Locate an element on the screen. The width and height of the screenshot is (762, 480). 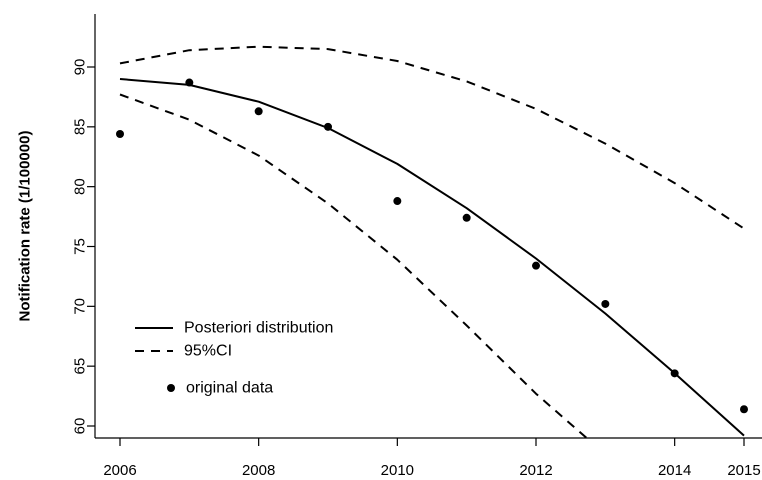
legend-point-swatch is located at coordinates (171, 388).